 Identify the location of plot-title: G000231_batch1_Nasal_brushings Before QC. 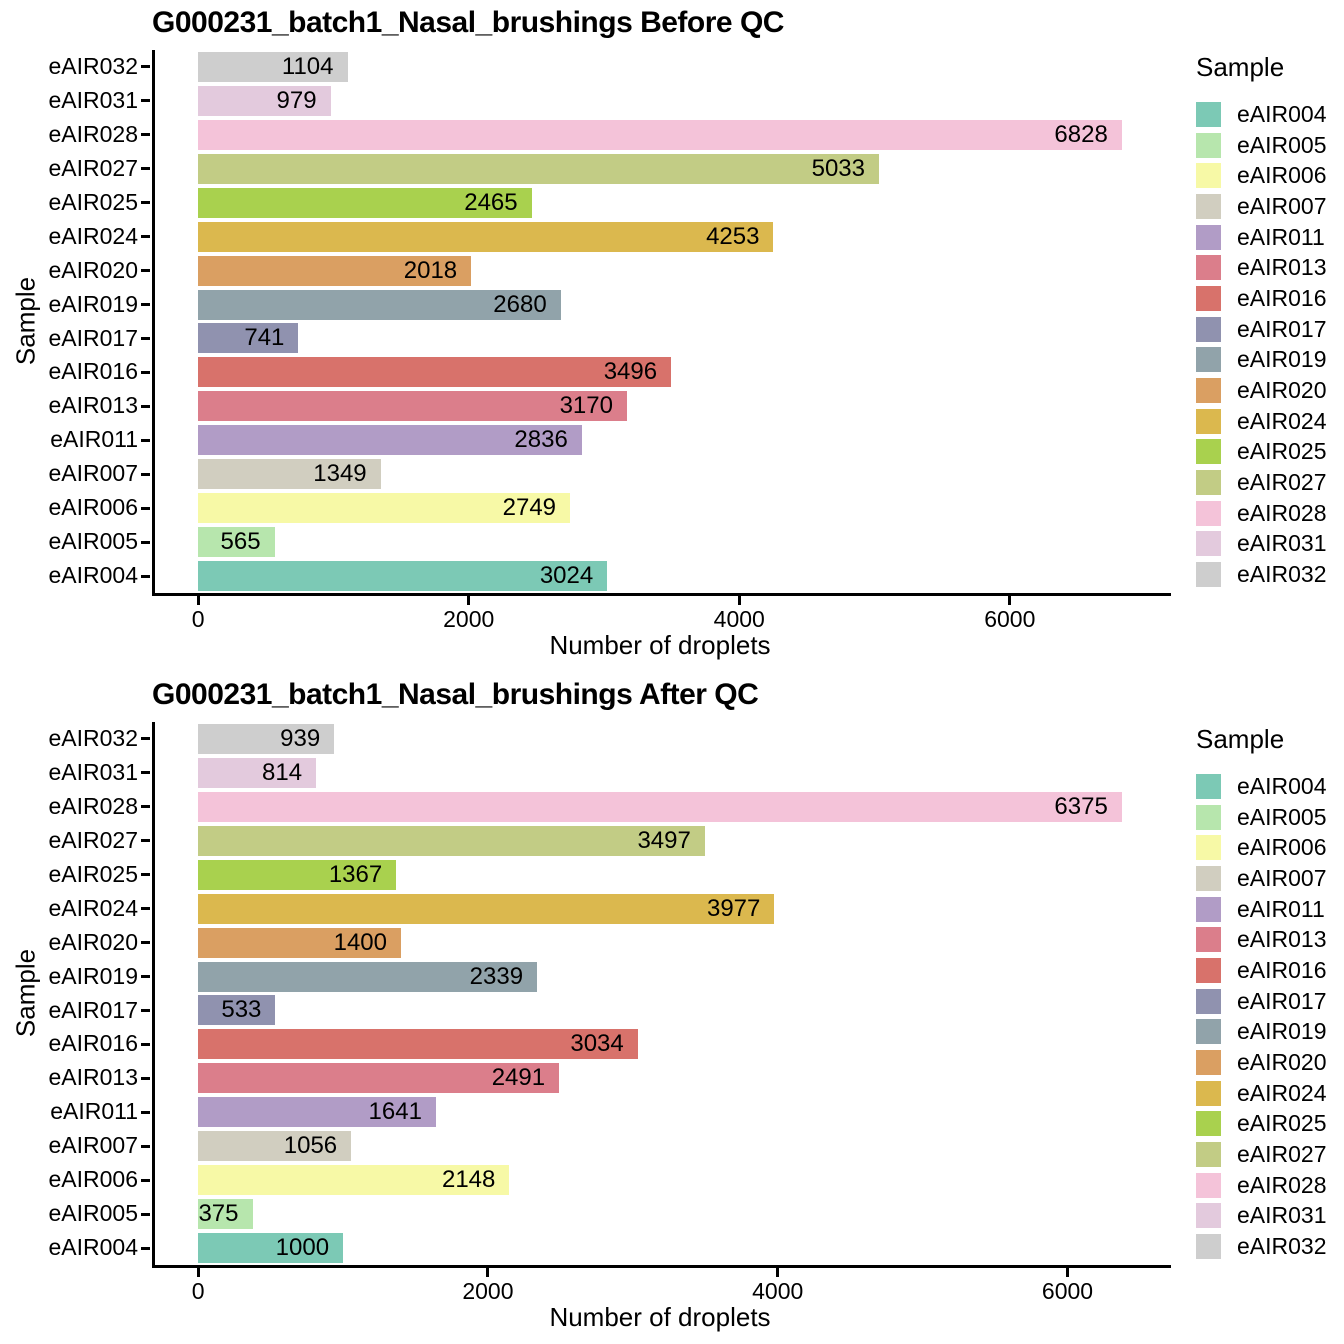
(468, 22).